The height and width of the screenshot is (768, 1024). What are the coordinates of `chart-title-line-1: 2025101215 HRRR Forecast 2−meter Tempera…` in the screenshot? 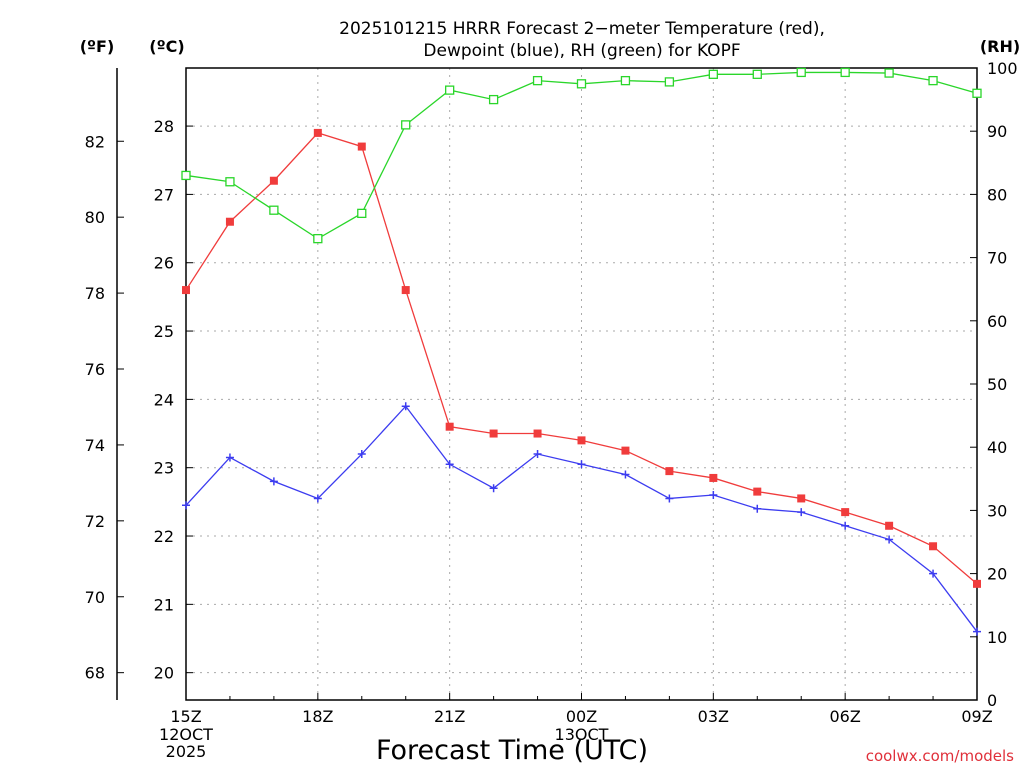 It's located at (582, 29).